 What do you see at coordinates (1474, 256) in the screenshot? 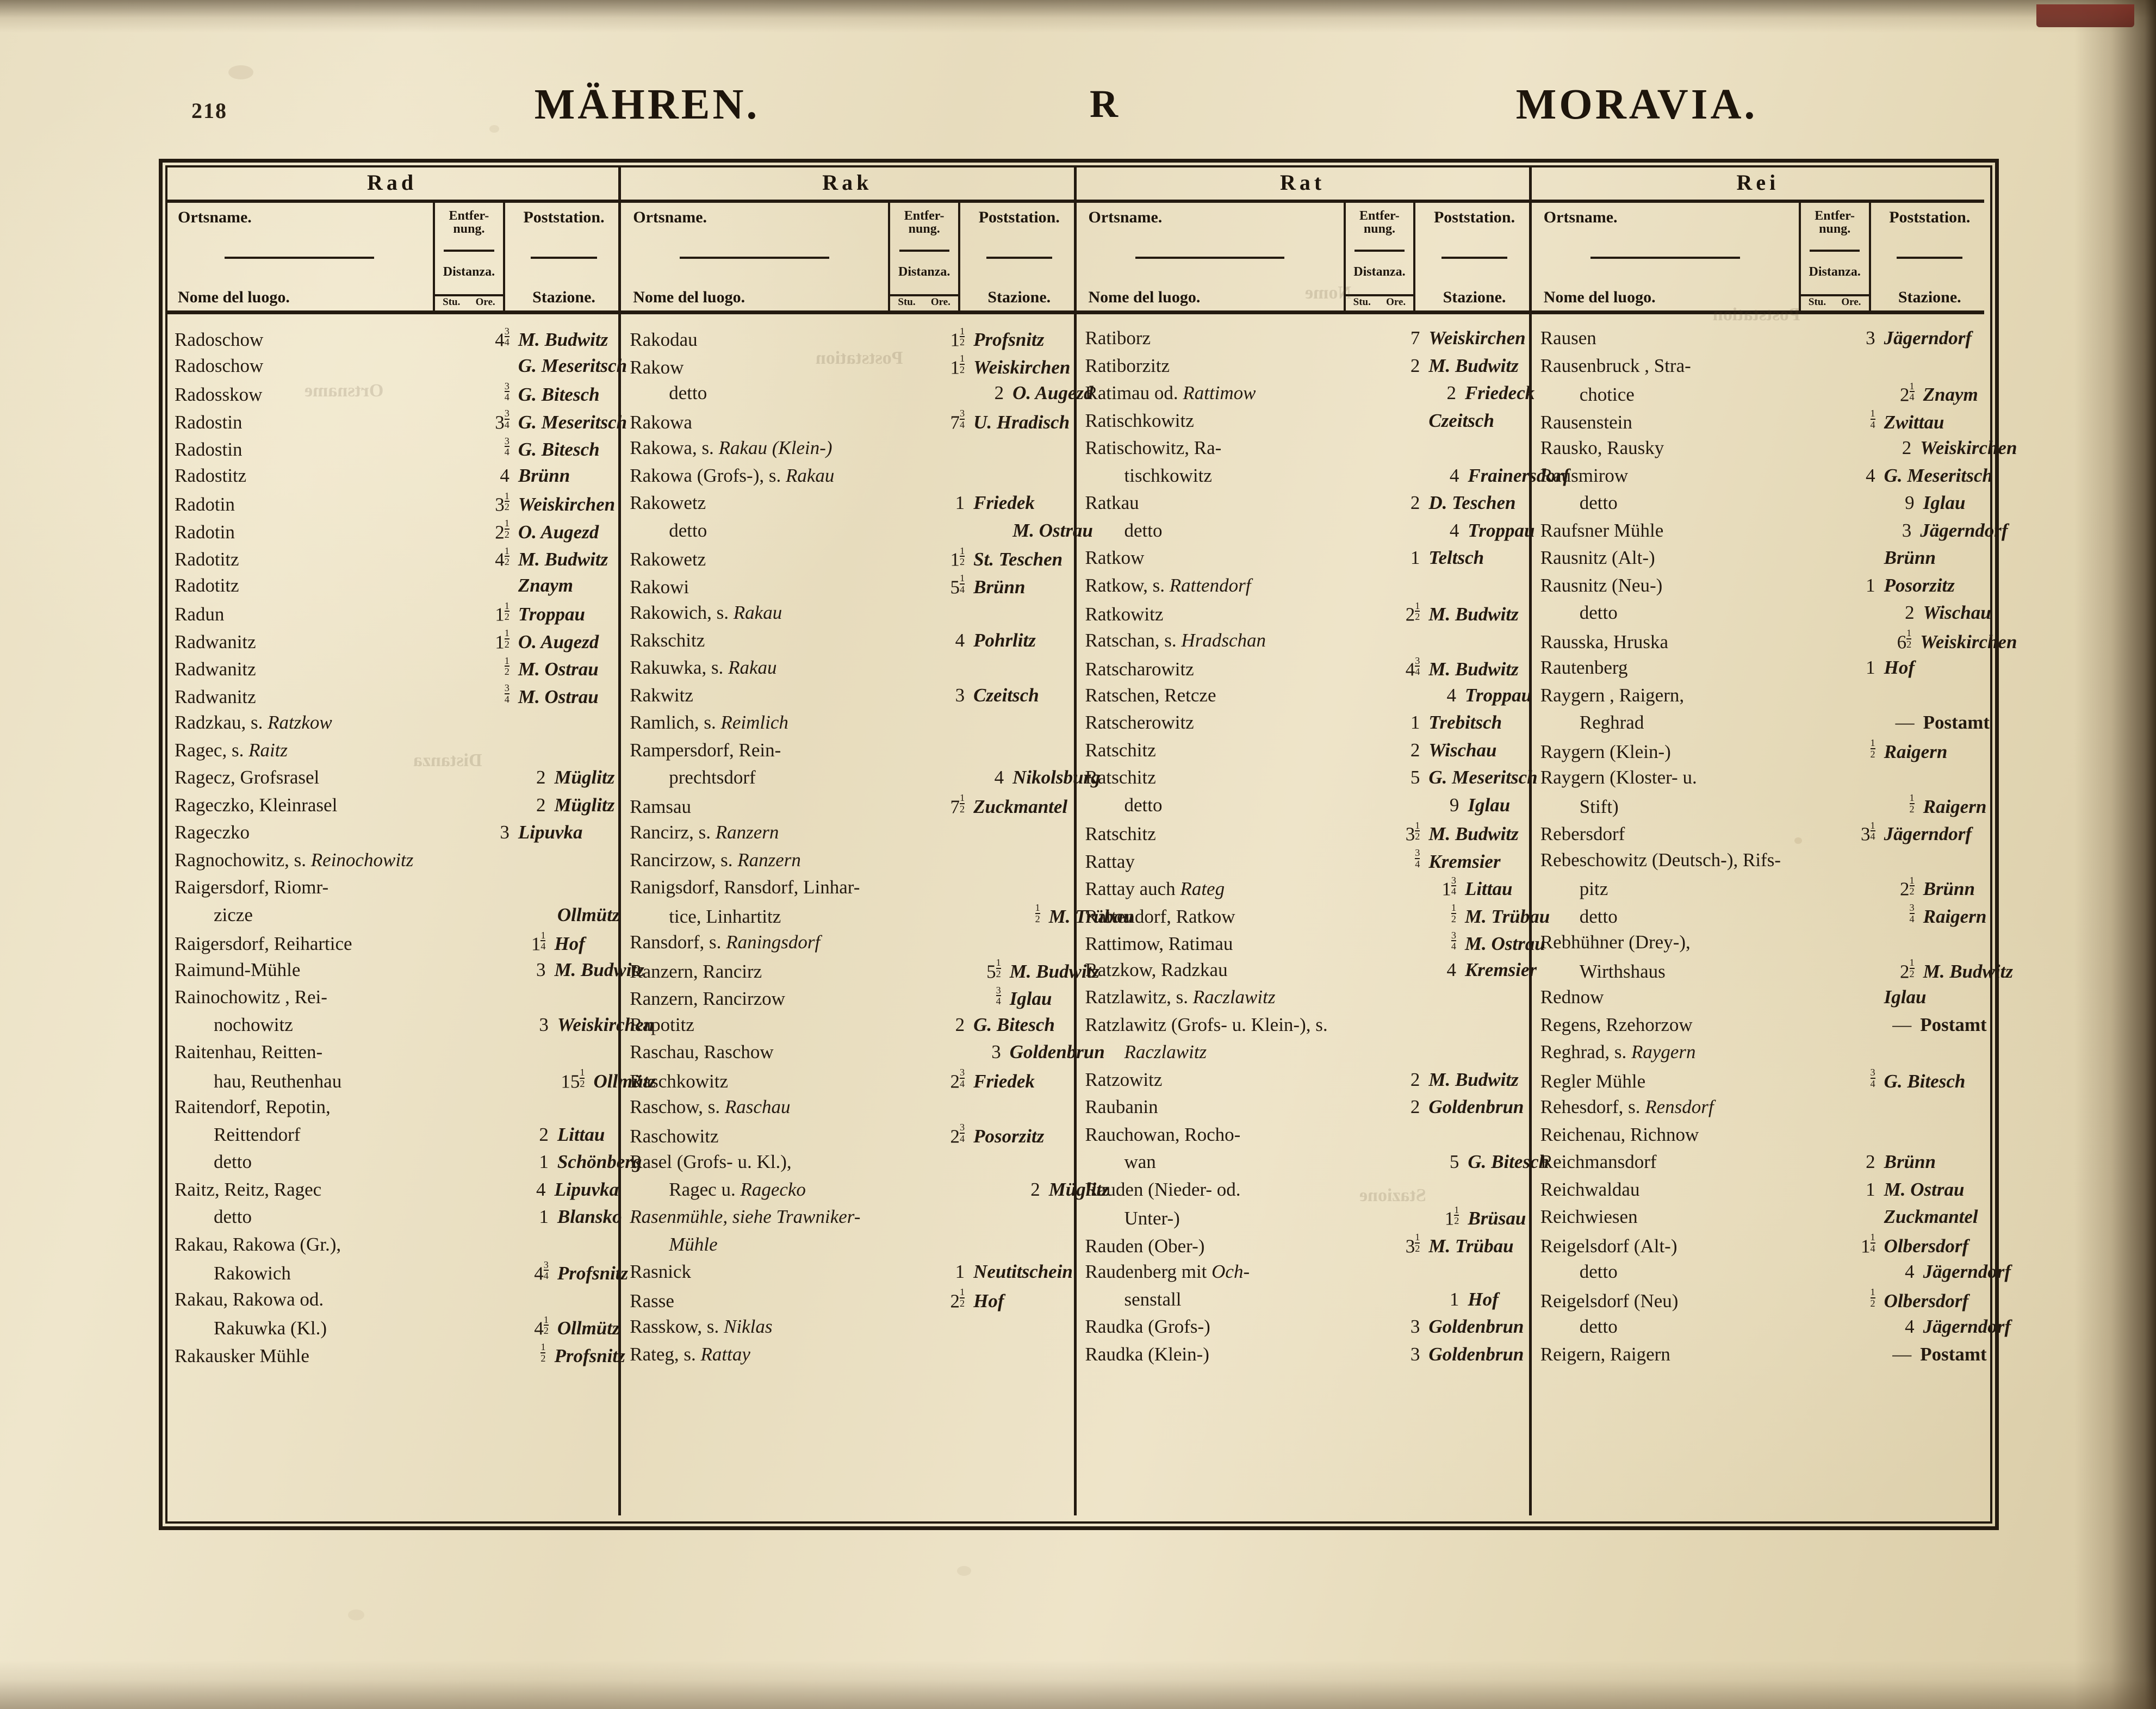
I see `header-cell-poststation: Poststation. Stazione.` at bounding box center [1474, 256].